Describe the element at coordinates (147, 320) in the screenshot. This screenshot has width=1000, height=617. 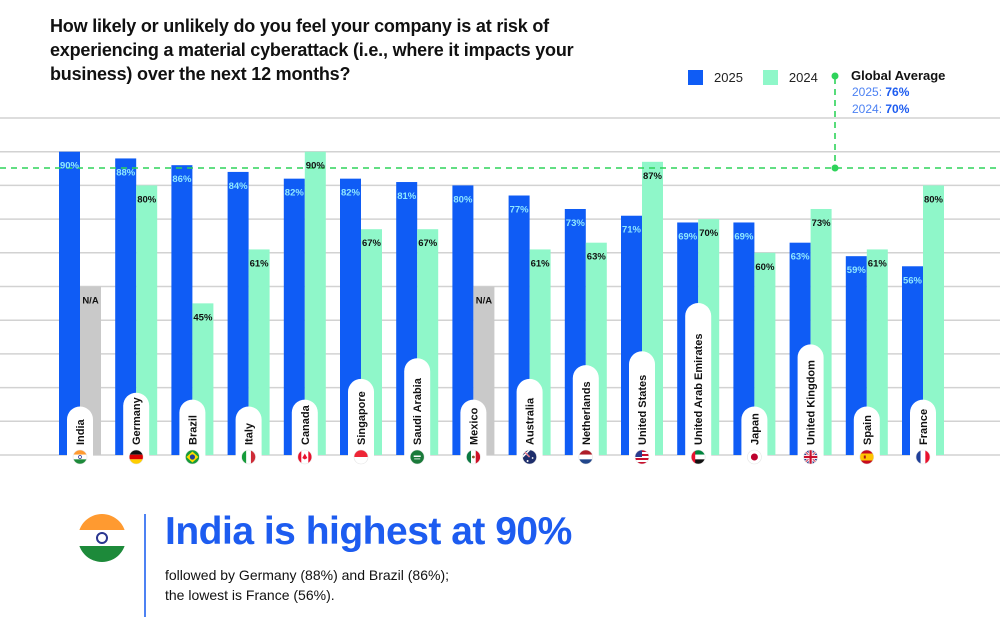
I see `bar-germany-2024` at that location.